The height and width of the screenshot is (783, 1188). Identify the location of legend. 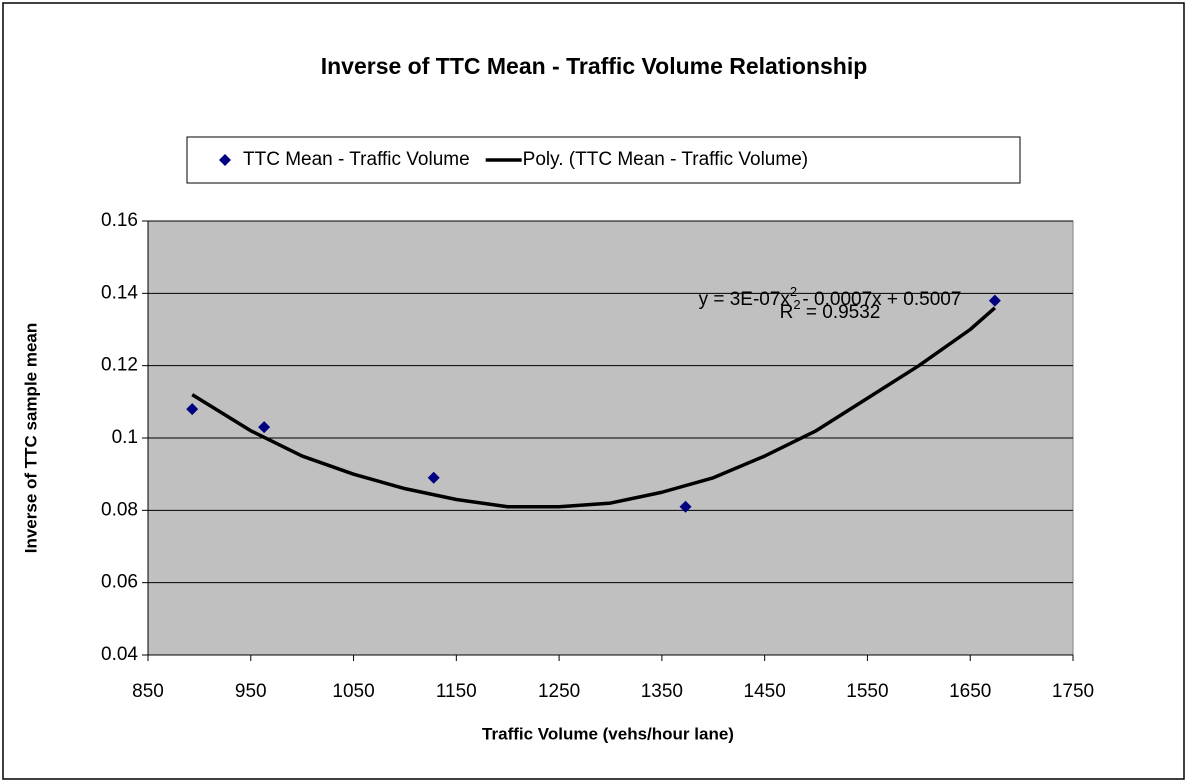
(603, 160).